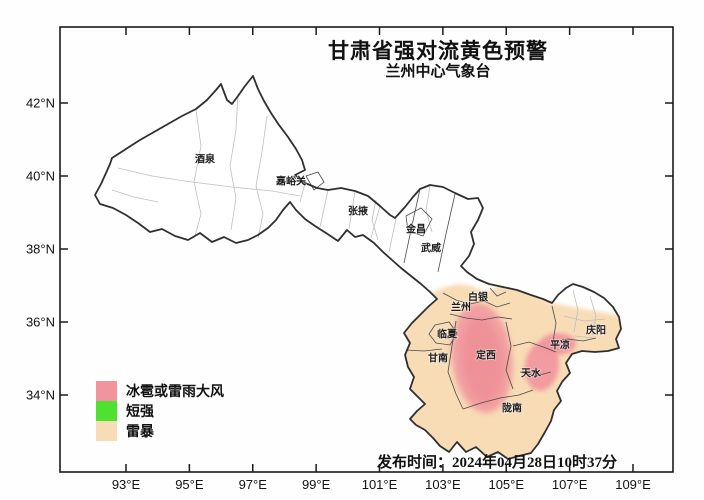  What do you see at coordinates (40, 395) in the screenshot?
I see `tick-label: 34°N` at bounding box center [40, 395].